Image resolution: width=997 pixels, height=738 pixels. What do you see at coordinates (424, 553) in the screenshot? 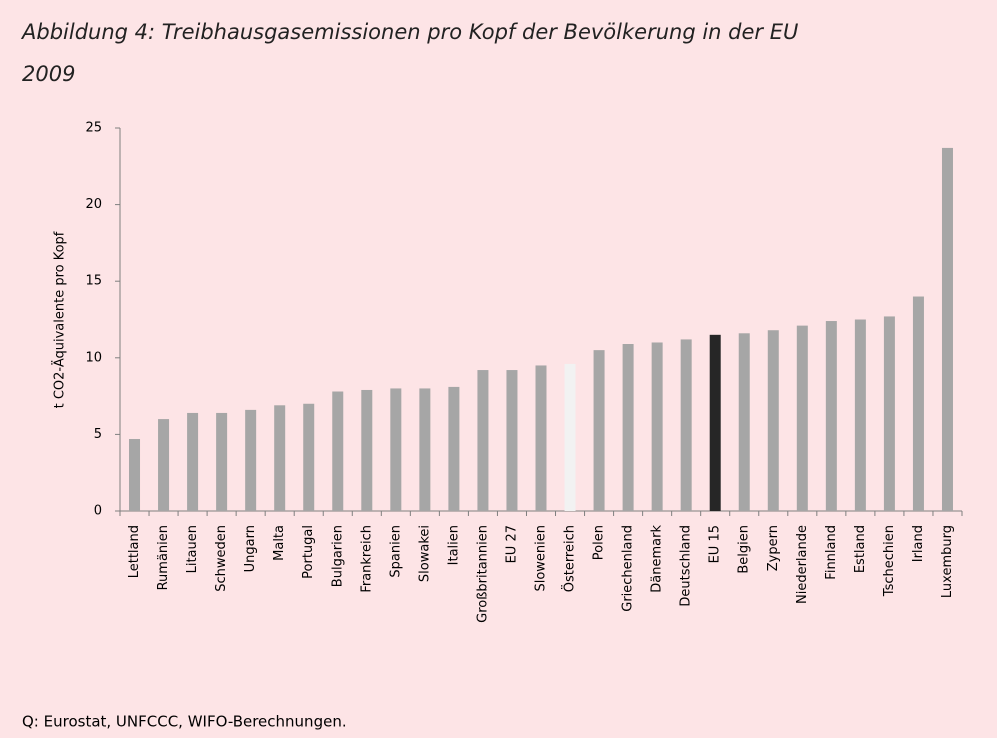
I see `x-tick-label: Slowakei` at bounding box center [424, 553].